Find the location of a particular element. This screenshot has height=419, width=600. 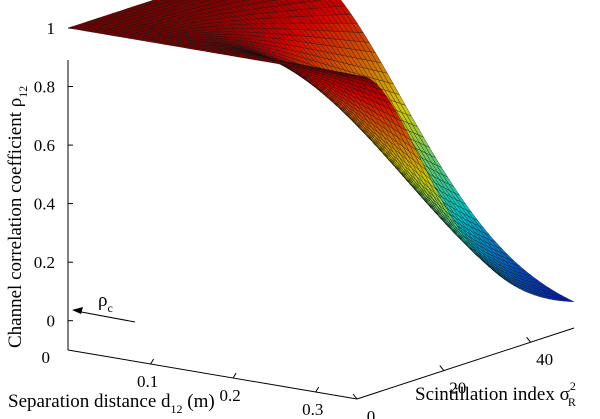

z-tick-label: 0.6 is located at coordinates (44, 145).